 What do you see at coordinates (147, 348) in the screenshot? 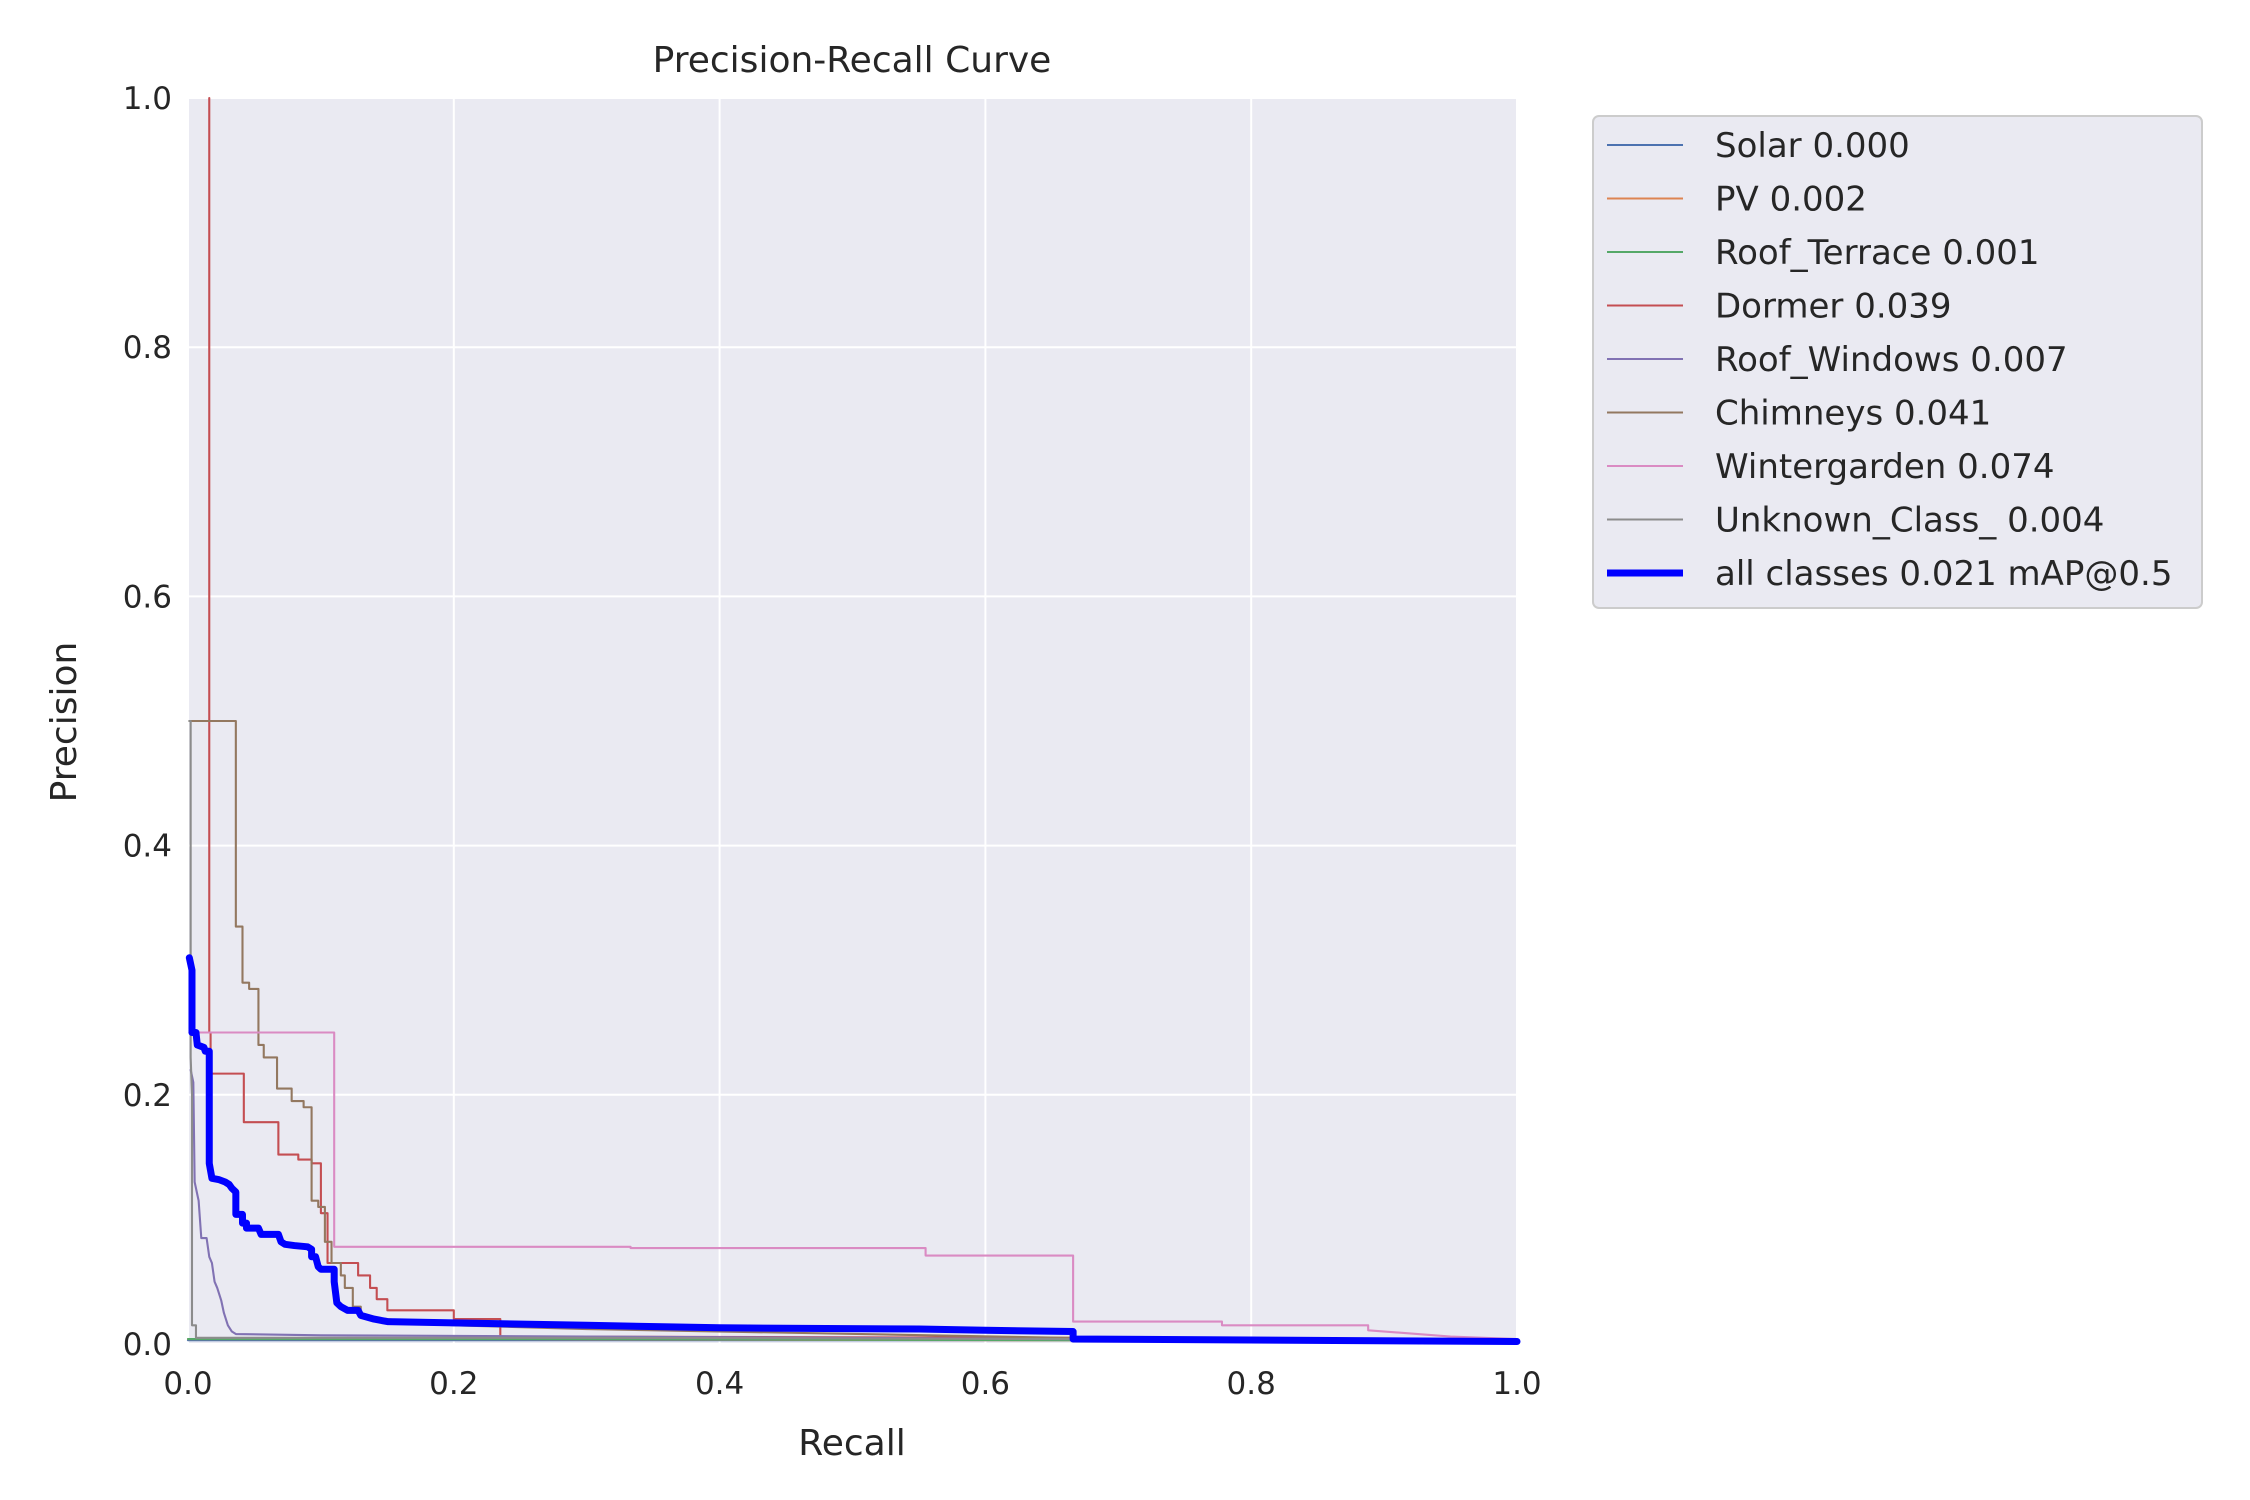
I see `y-tick-label: 0.8` at bounding box center [147, 348].